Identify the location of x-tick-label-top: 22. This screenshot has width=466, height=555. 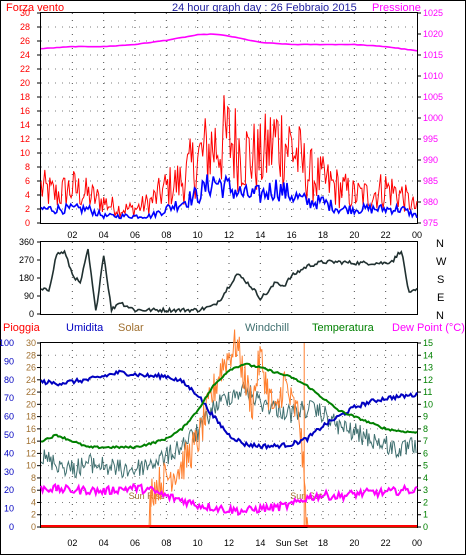
(386, 235).